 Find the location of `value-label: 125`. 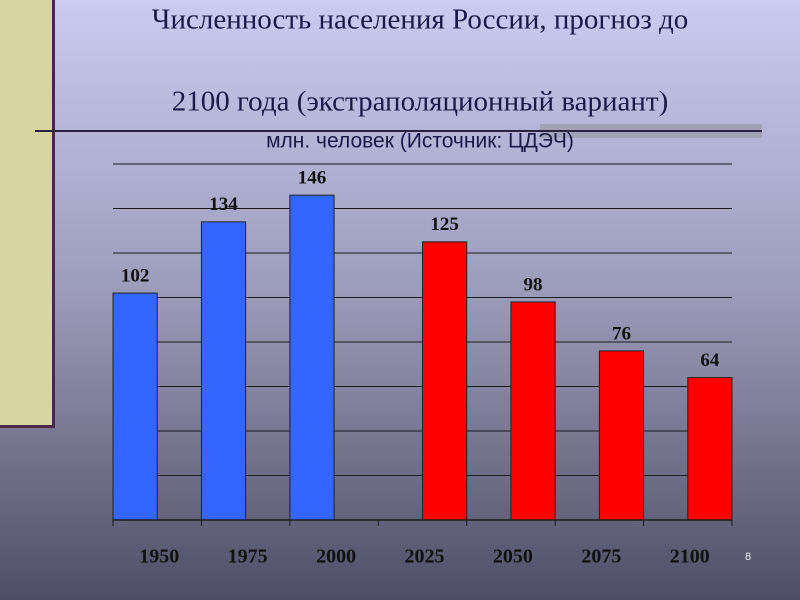

value-label: 125 is located at coordinates (444, 224).